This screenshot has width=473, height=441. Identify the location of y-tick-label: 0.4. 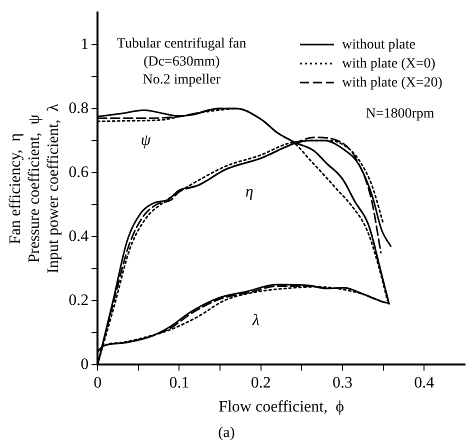
(78, 236).